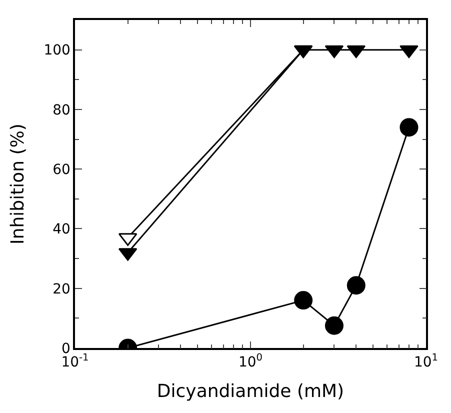 This screenshot has width=451, height=413. I want to click on y-tick-label: 40, so click(61, 230).